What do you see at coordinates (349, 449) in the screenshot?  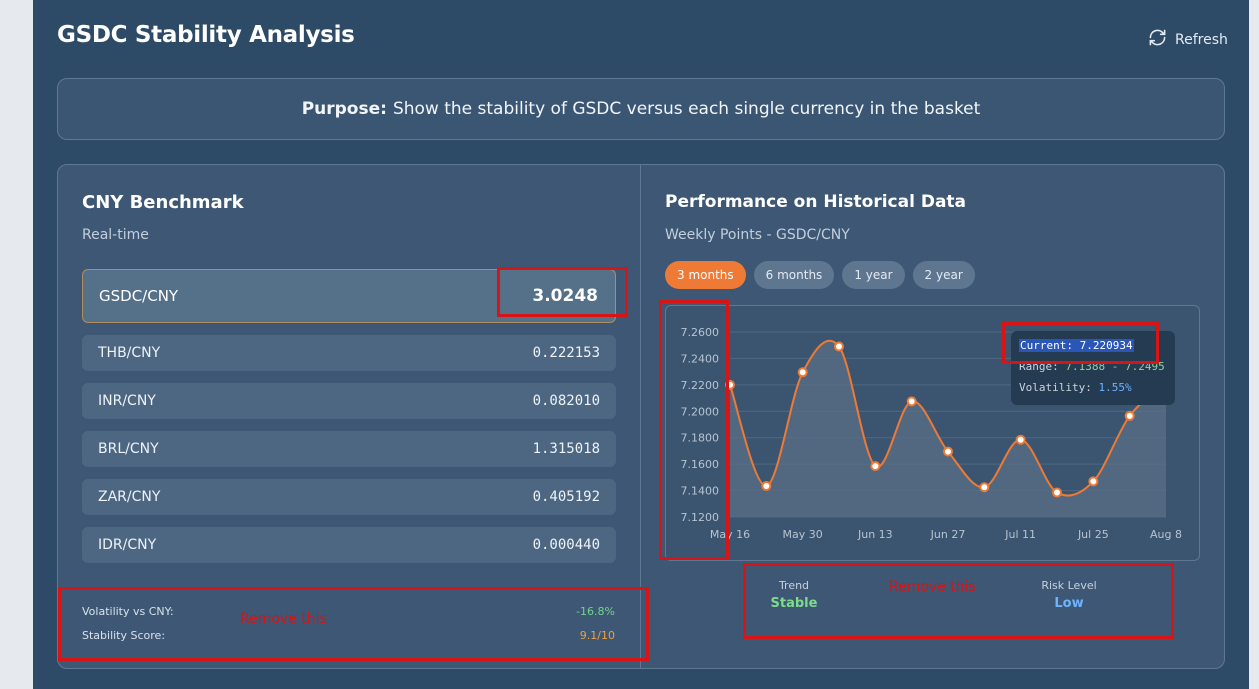 I see `pair-row-brl: BRL/CNY 1.315018` at bounding box center [349, 449].